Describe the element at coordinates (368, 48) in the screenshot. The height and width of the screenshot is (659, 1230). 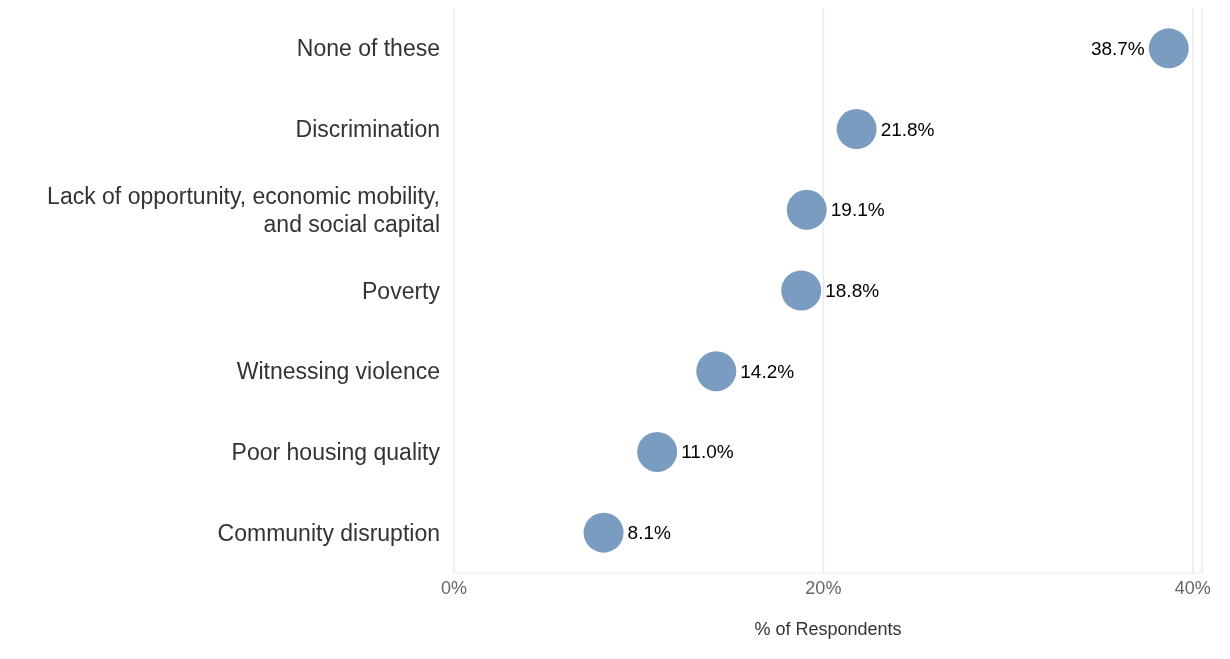
I see `y-tick-label: None of these` at that location.